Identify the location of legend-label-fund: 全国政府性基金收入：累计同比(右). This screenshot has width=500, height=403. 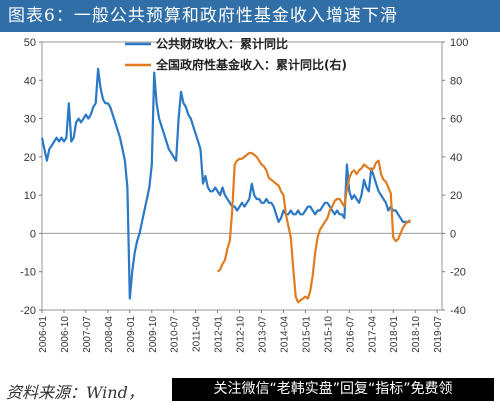
(251, 64).